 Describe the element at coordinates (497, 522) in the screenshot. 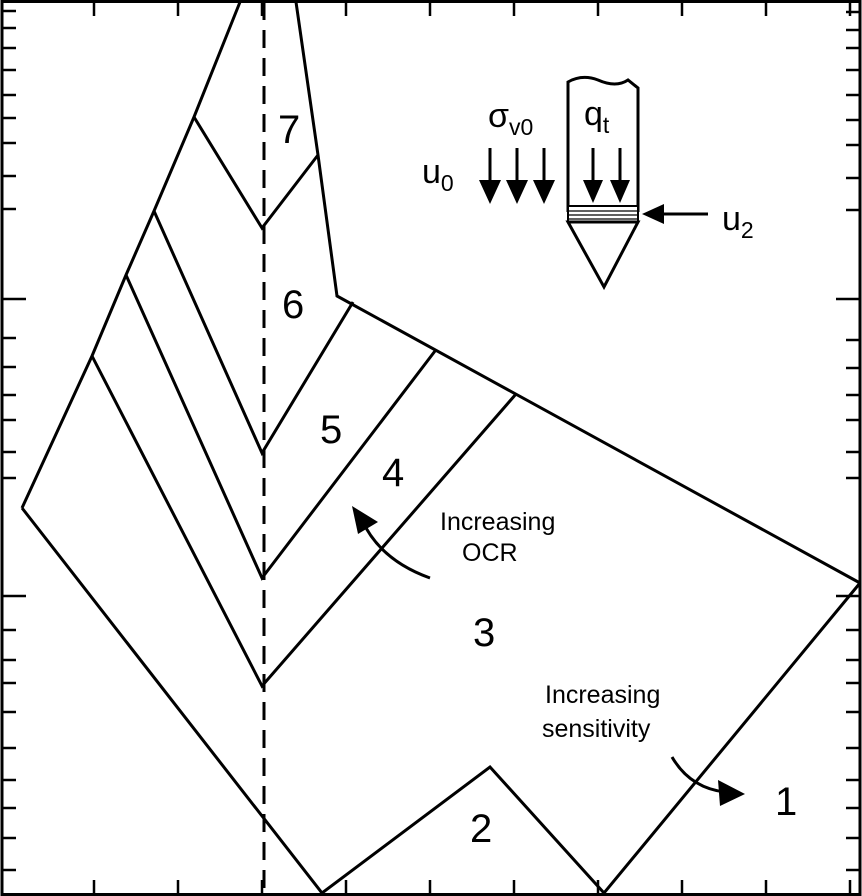

I see `ocr-annotation-line1: Increasing` at that location.